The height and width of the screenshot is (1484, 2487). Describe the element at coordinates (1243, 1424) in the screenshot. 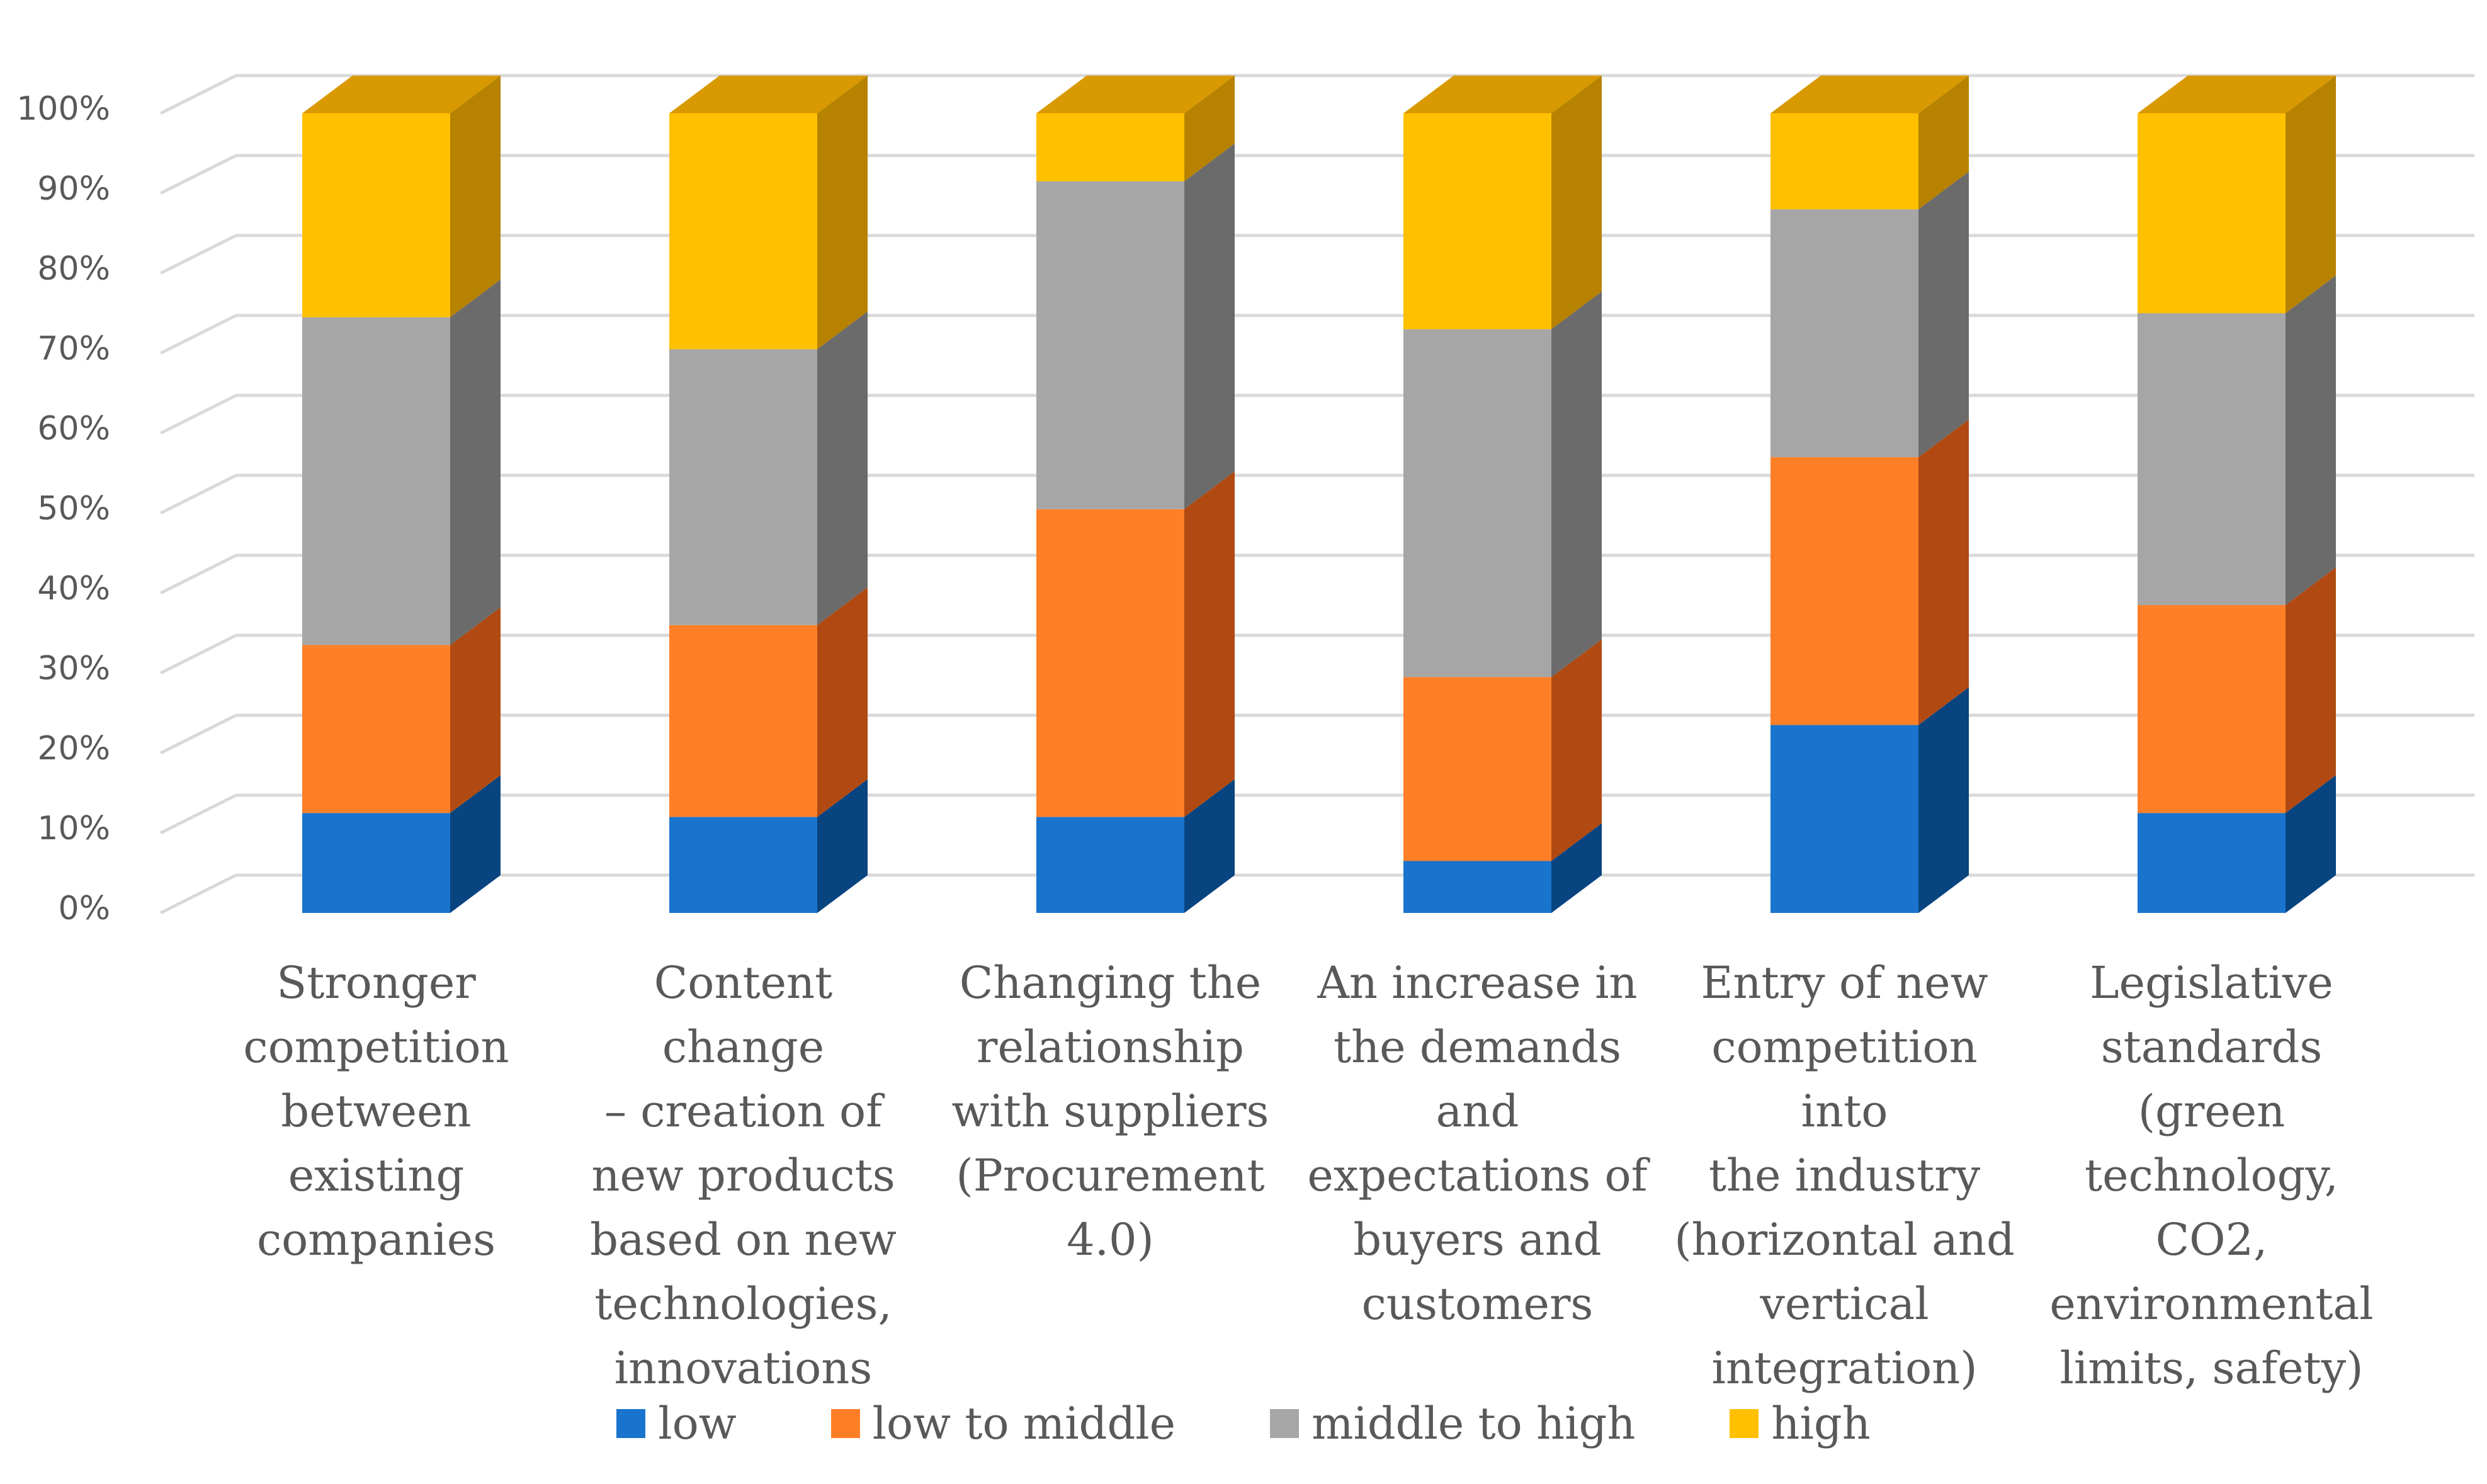

I see `legend: low low to middle middle to high high` at that location.